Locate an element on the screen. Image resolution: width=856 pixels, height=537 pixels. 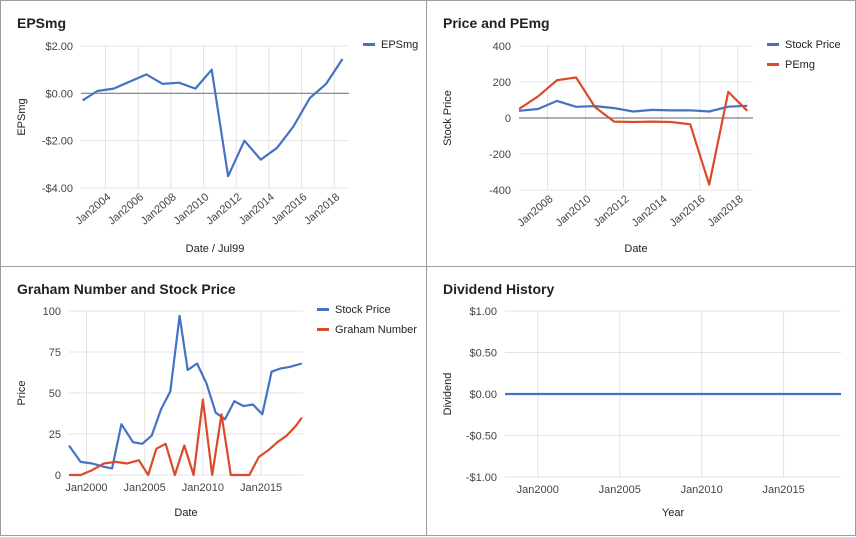
x-tick-label: Jan2004 is located at coordinates (93, 209).